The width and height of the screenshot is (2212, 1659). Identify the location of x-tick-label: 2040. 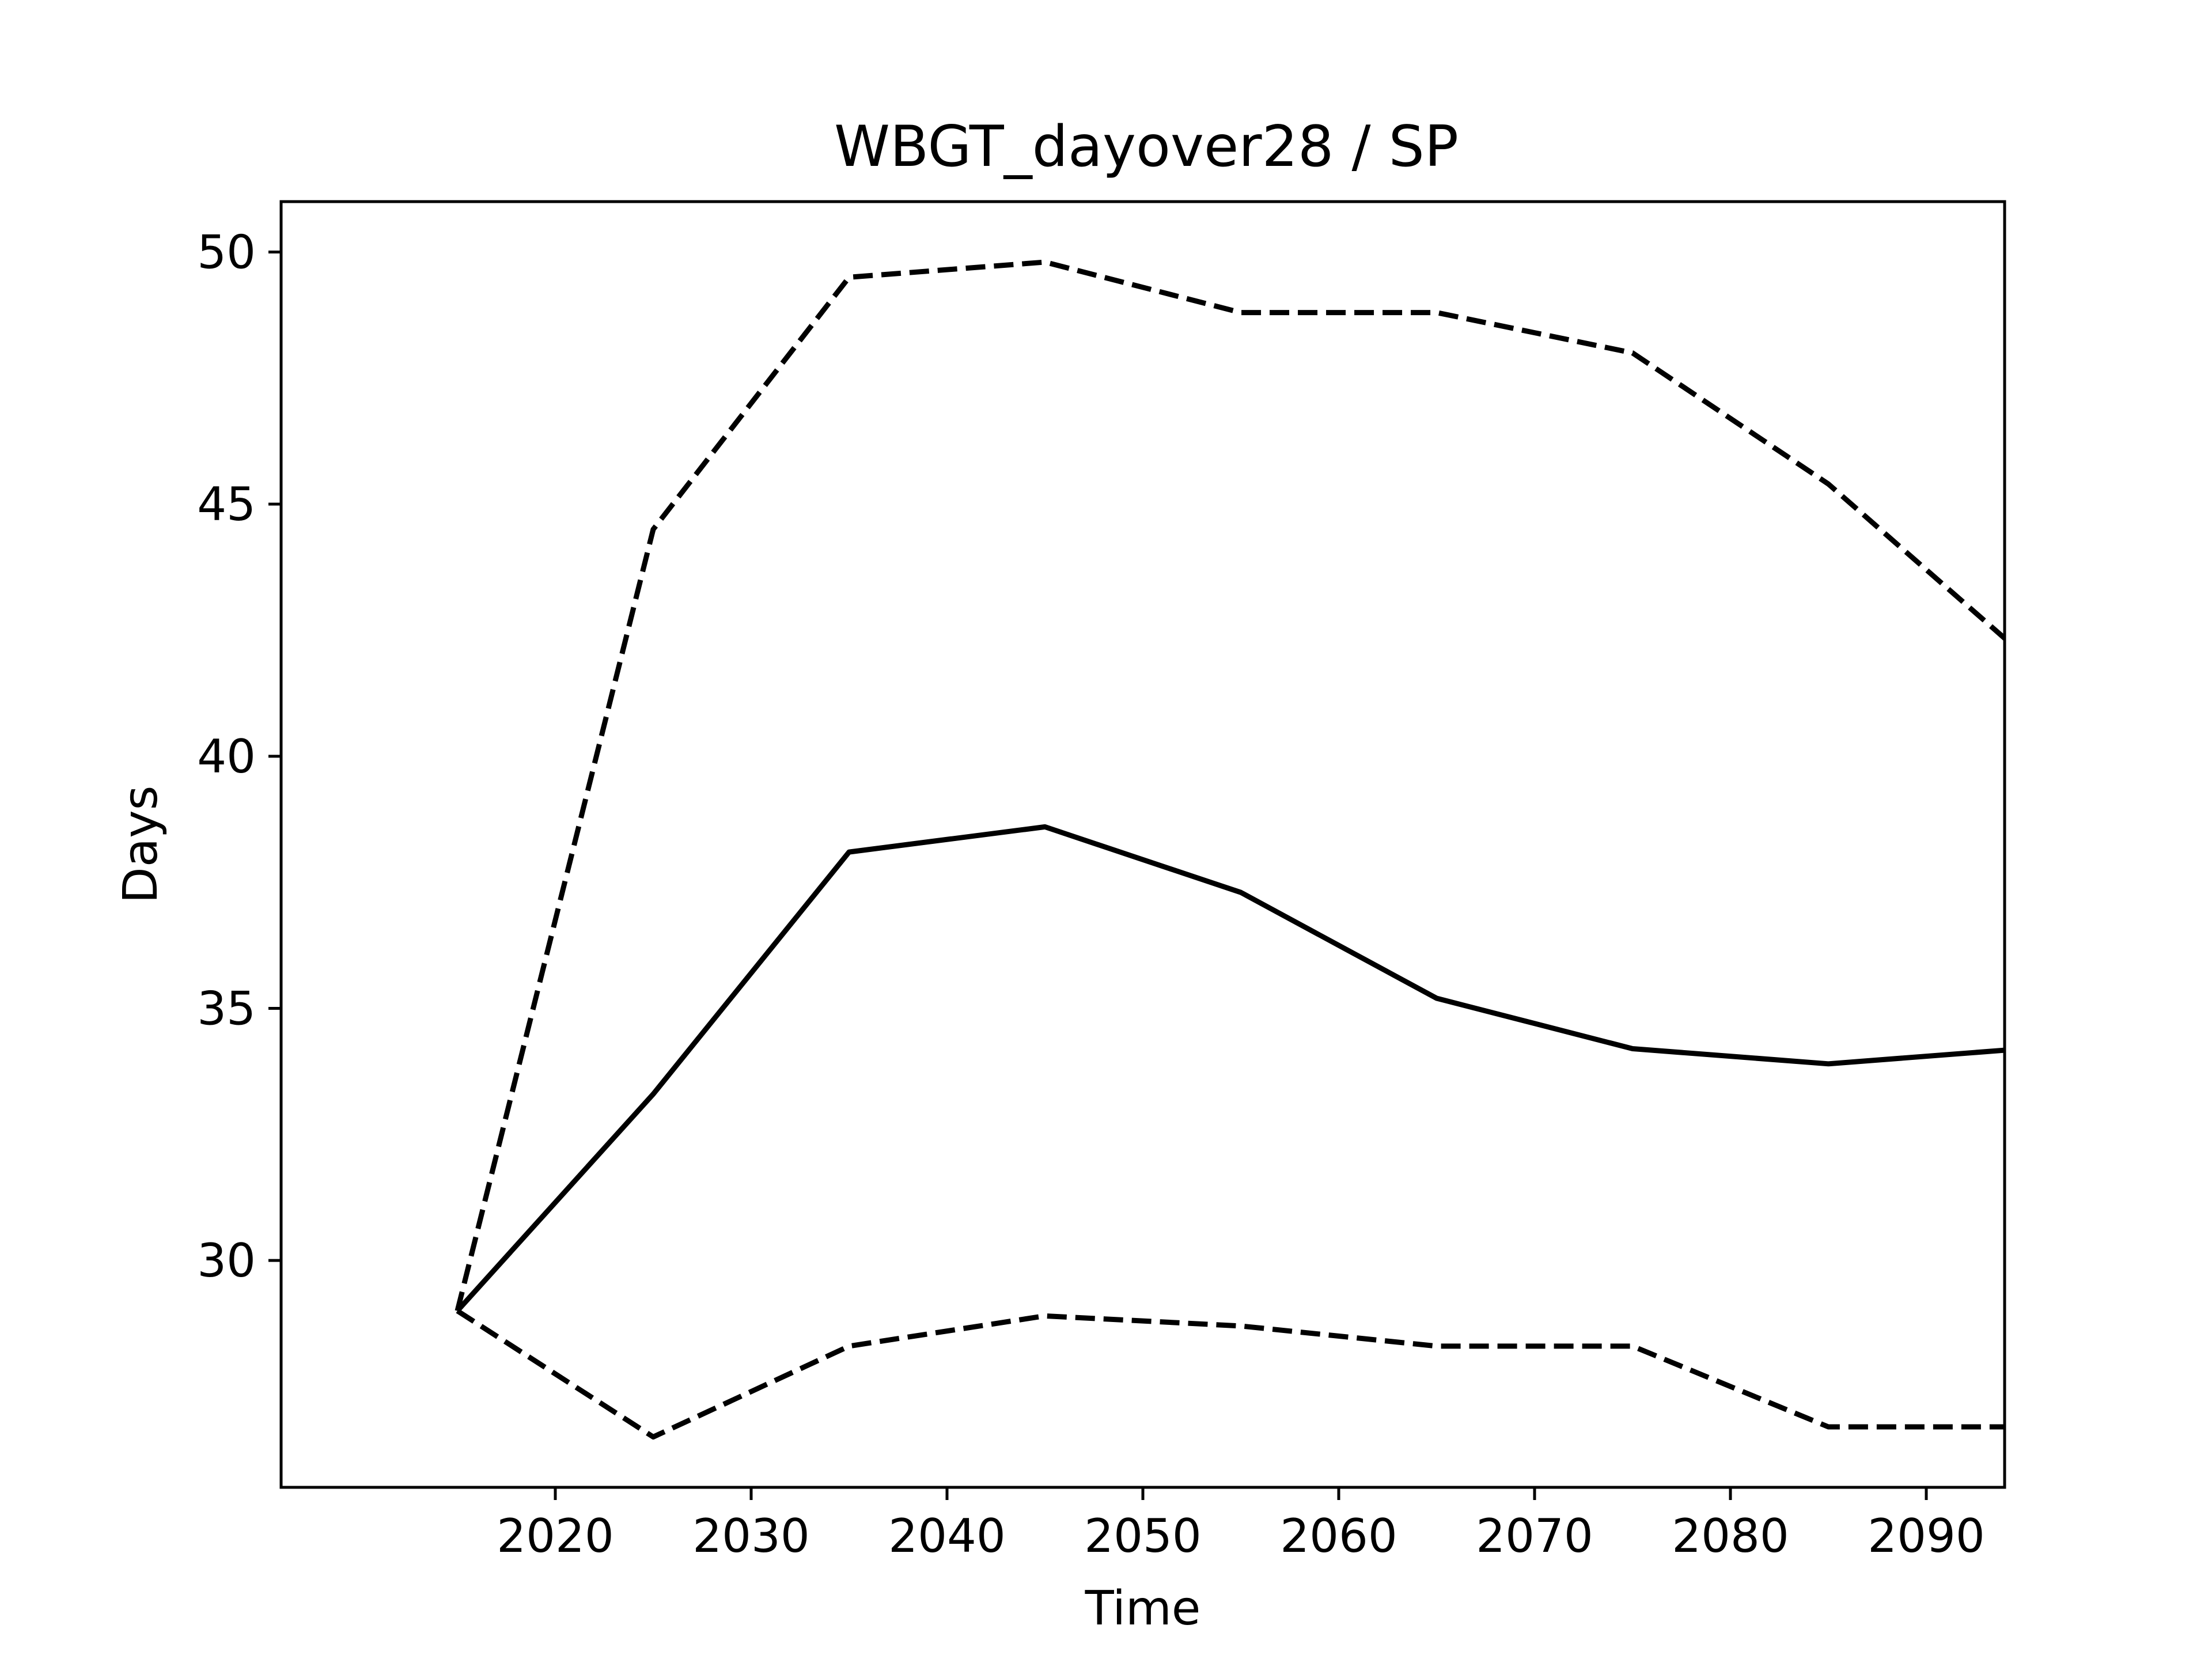
(947, 1536).